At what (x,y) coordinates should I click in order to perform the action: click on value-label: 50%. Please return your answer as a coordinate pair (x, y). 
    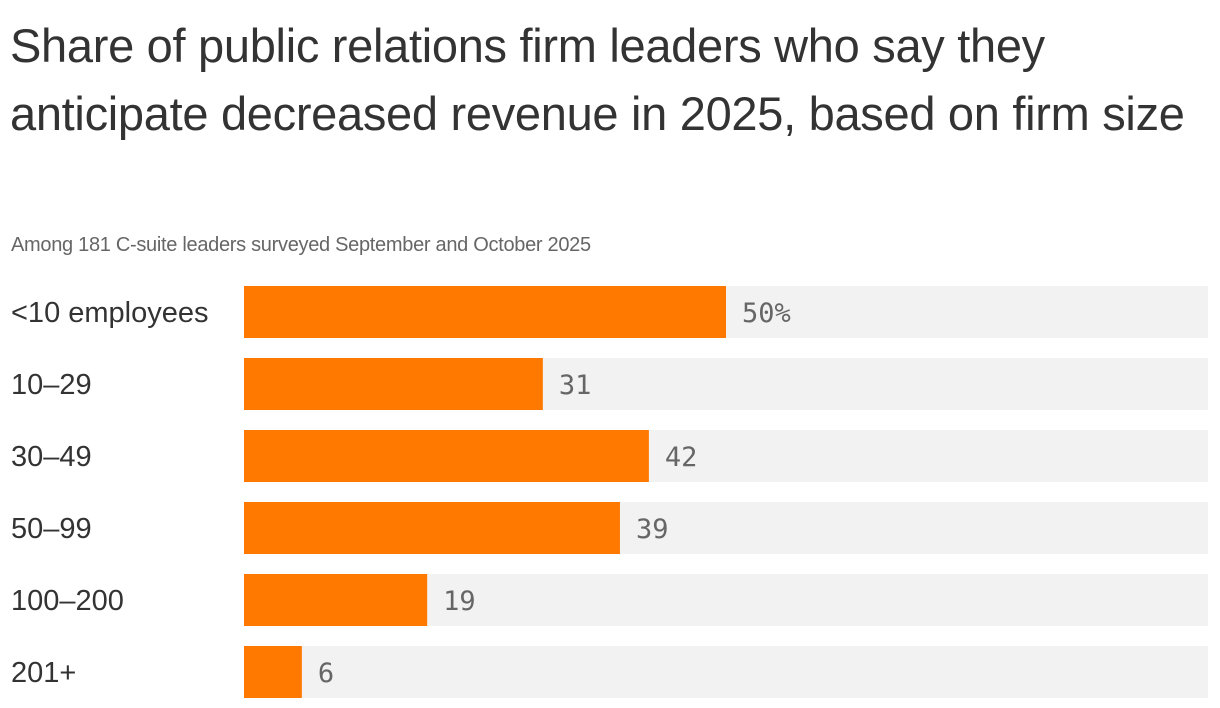
    Looking at the image, I should click on (766, 313).